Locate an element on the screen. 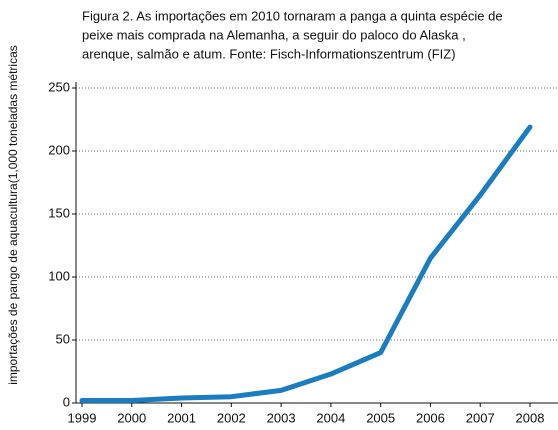  x-tick-label: 2006 is located at coordinates (430, 417).